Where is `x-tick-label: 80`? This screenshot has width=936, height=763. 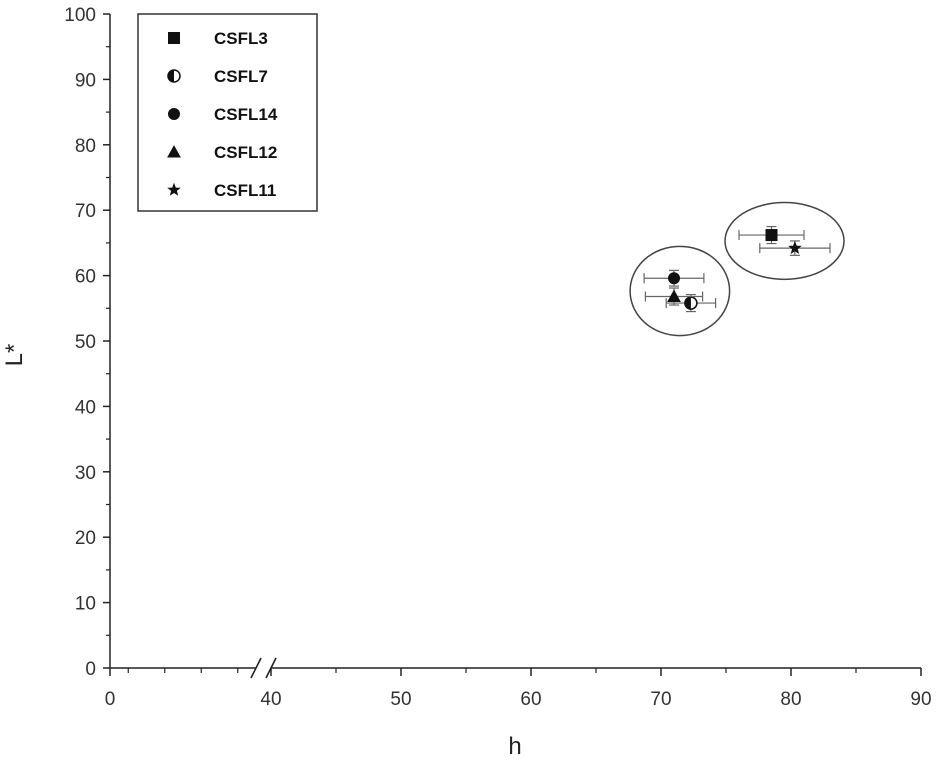
x-tick-label: 80 is located at coordinates (790, 699).